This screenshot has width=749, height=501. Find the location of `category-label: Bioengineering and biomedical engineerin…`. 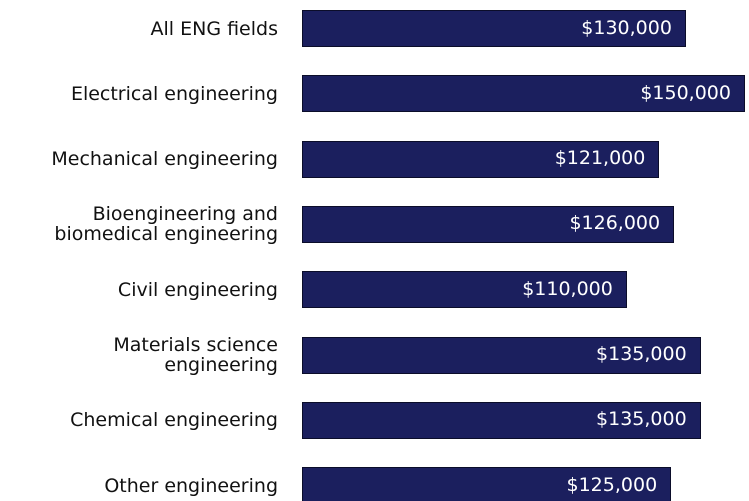

category-label: Bioengineering and biomedical engineerin… is located at coordinates (166, 224).